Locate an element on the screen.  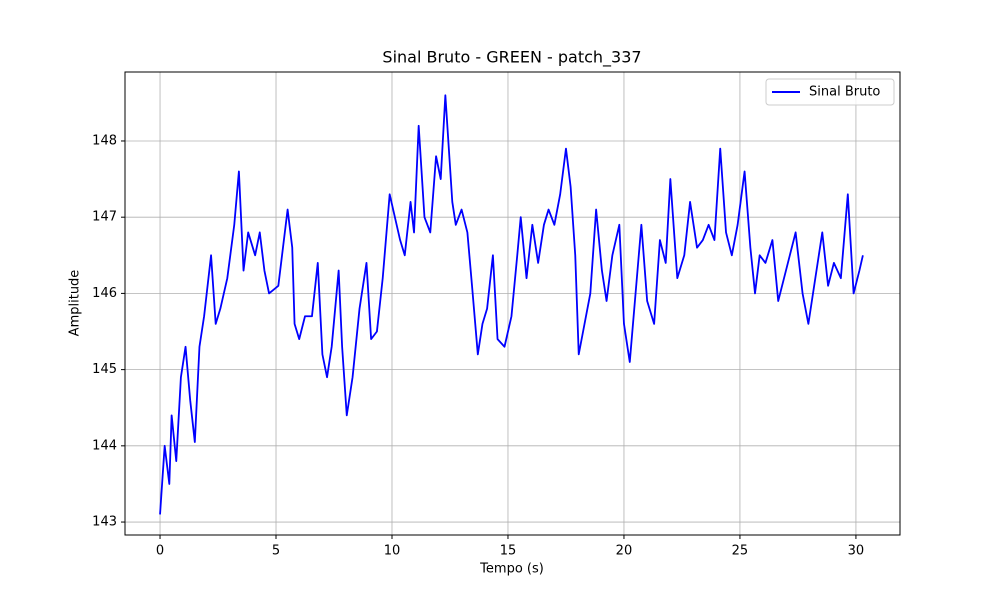
legend-box is located at coordinates (830, 92).